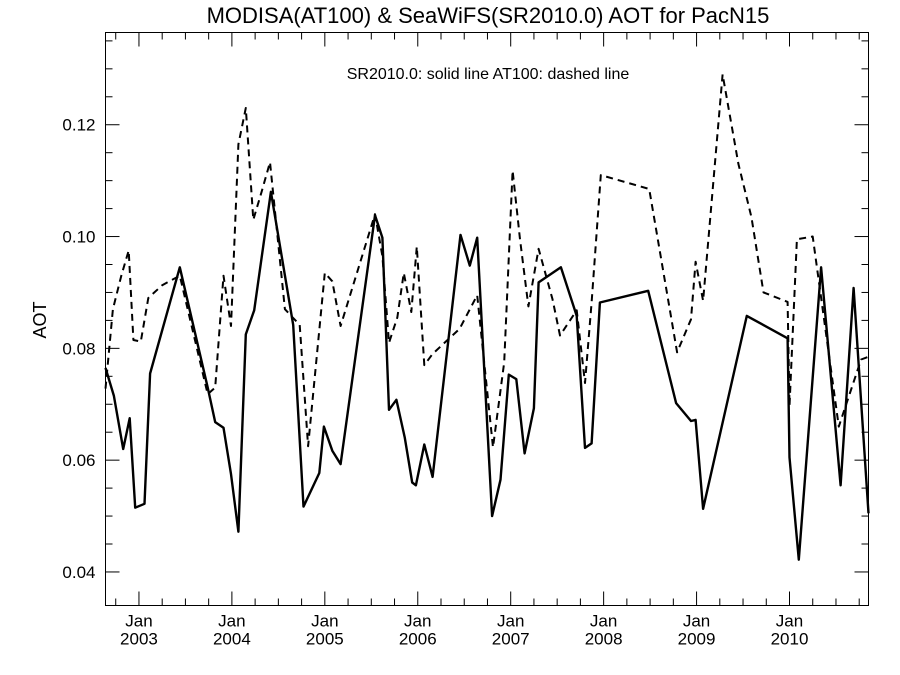  What do you see at coordinates (488, 74) in the screenshot?
I see `series-style-annotation: SR2010.0: solid line AT100: dashed line` at bounding box center [488, 74].